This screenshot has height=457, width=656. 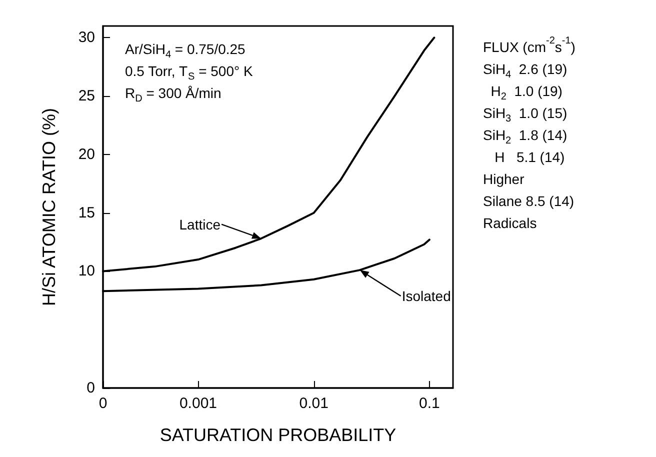 I want to click on x-axis-title: SATURATION PROBABILITY, so click(x=278, y=435).